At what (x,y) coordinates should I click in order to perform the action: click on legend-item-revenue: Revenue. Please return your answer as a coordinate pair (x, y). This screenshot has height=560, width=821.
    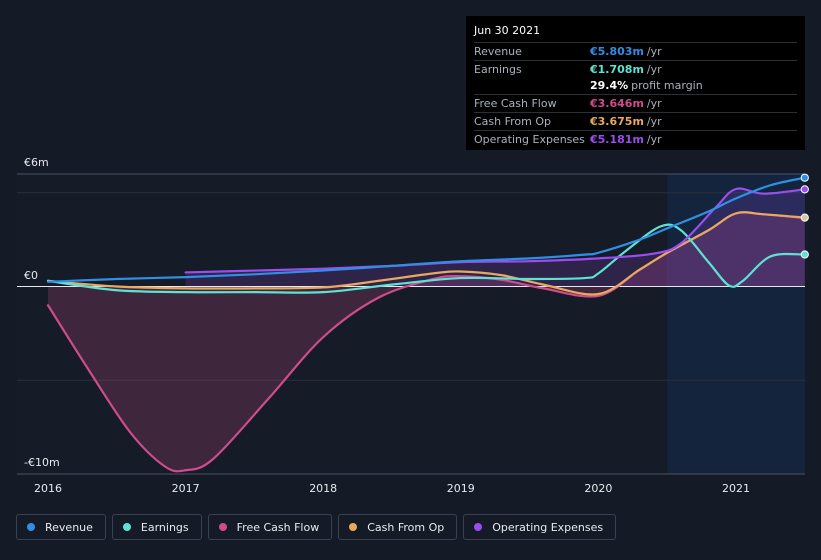
    Looking at the image, I should click on (61, 527).